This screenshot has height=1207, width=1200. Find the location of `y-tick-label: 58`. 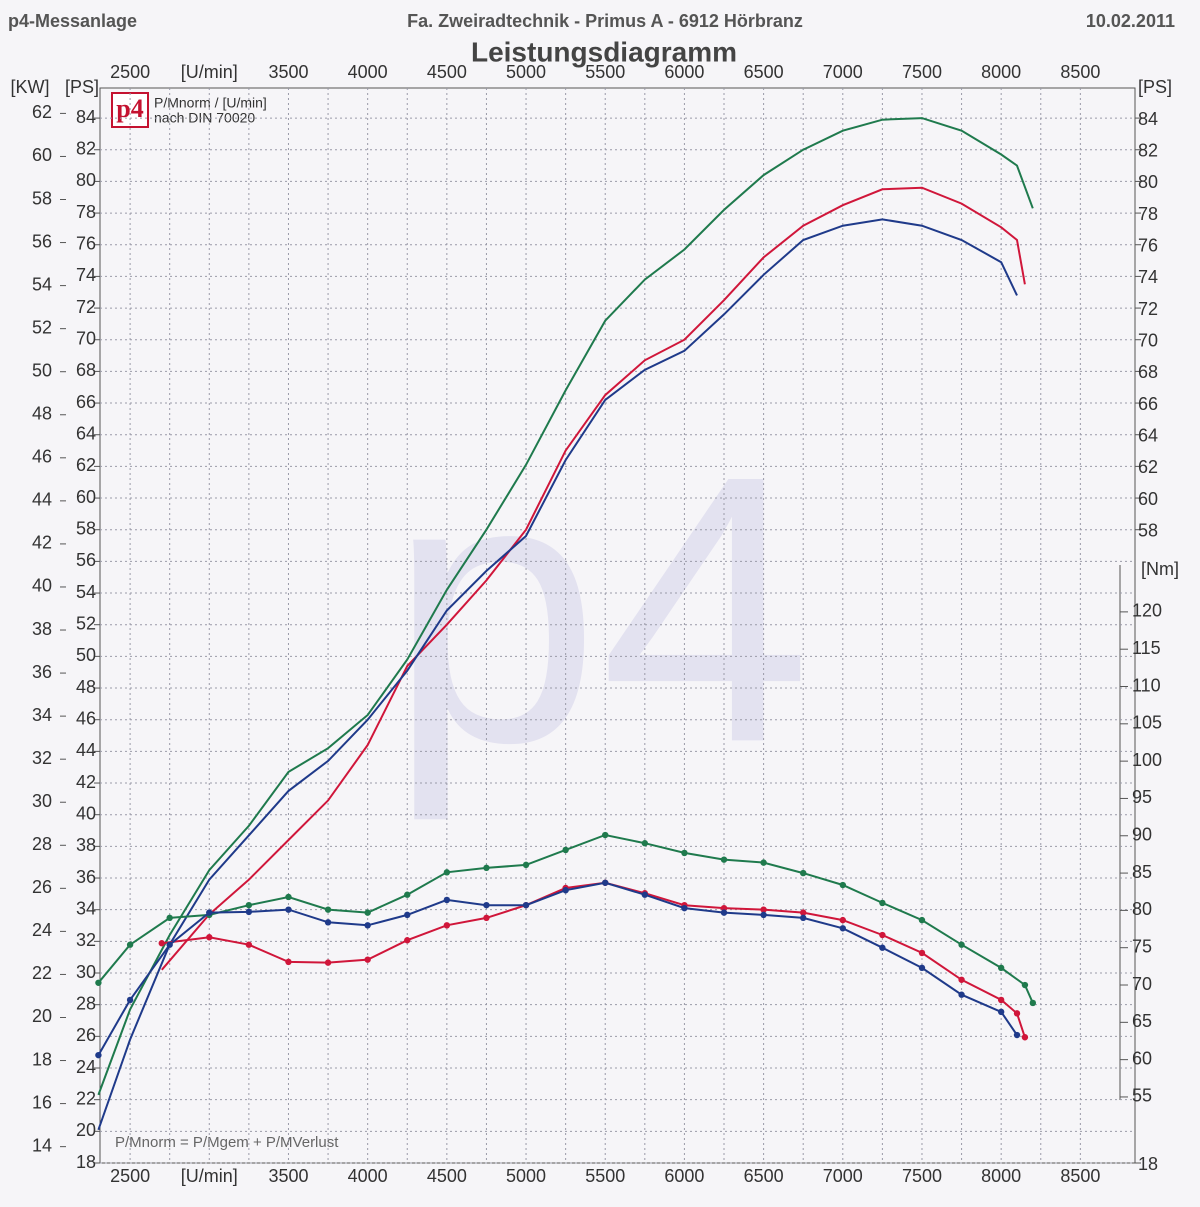

y-tick-label: 58 is located at coordinates (86, 528).